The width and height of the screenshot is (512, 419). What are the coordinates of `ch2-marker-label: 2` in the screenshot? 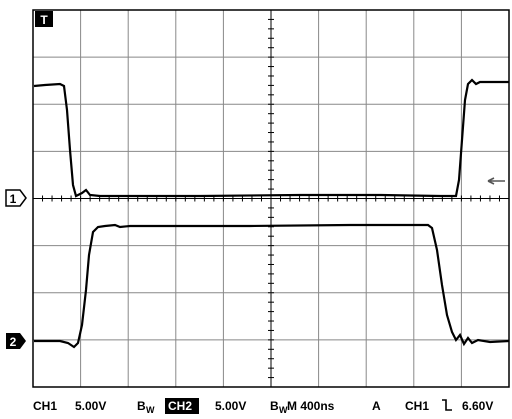 It's located at (13, 342).